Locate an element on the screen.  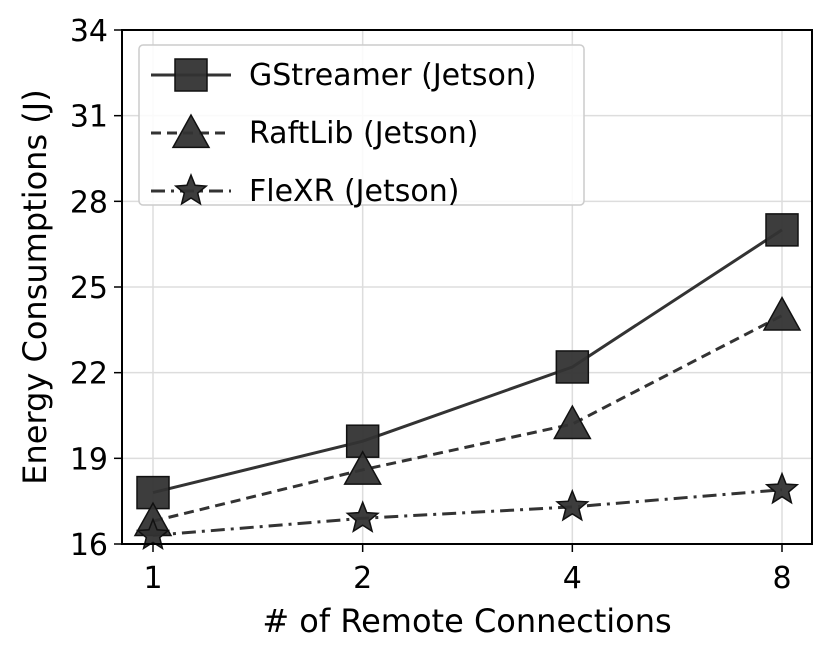
y-tick-label: 22 is located at coordinates (89, 374).